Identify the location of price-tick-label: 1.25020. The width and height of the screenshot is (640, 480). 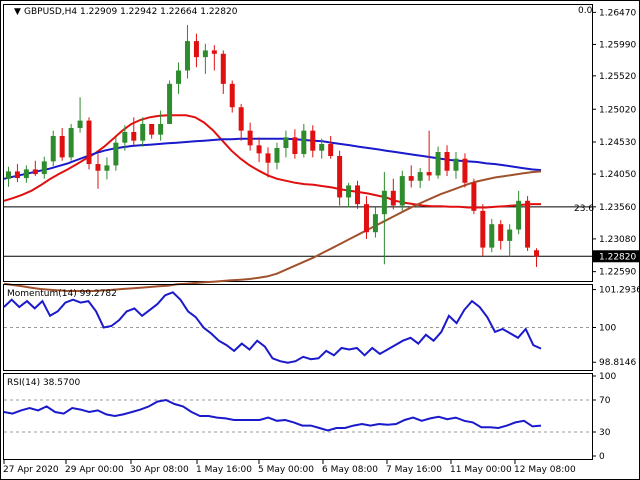
(617, 110).